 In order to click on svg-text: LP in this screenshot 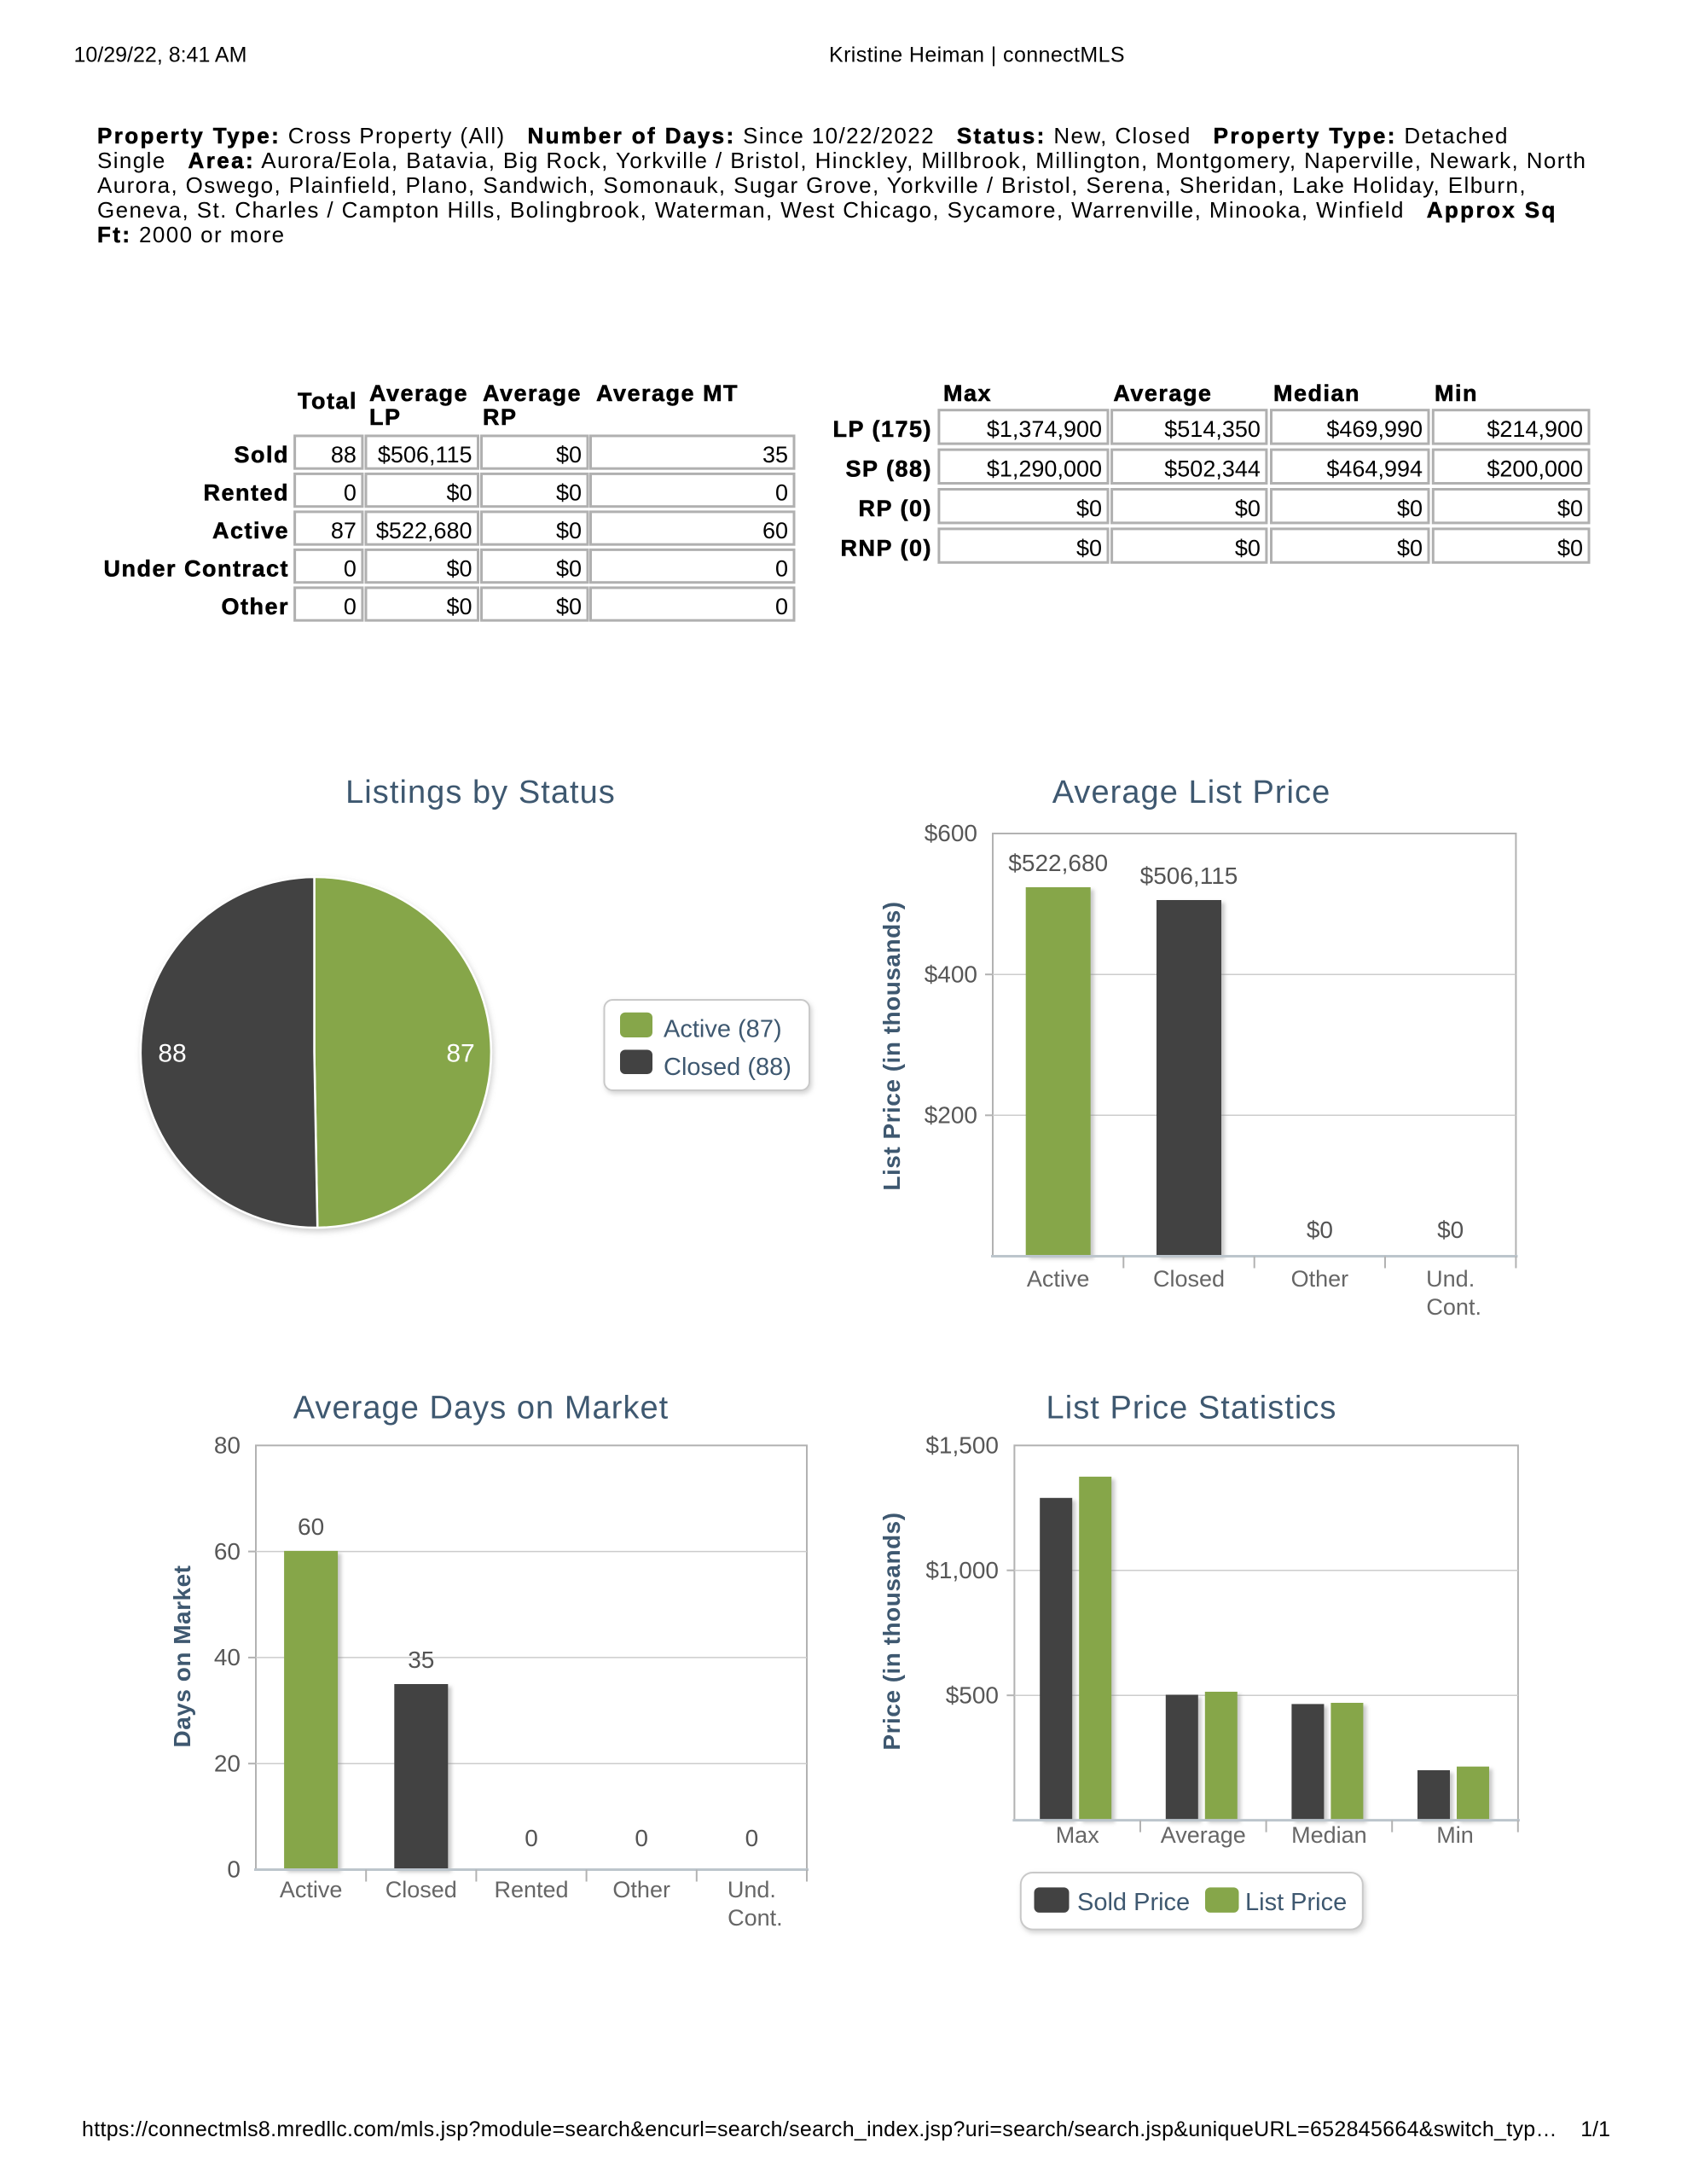, I will do `click(386, 417)`.